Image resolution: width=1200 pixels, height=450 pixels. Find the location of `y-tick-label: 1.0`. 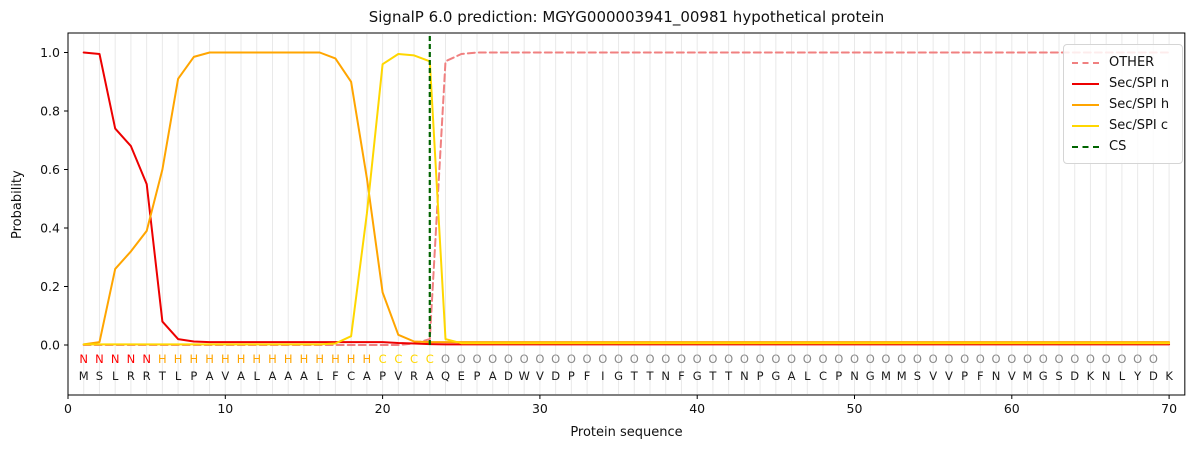

y-tick-label: 1.0 is located at coordinates (50, 52).